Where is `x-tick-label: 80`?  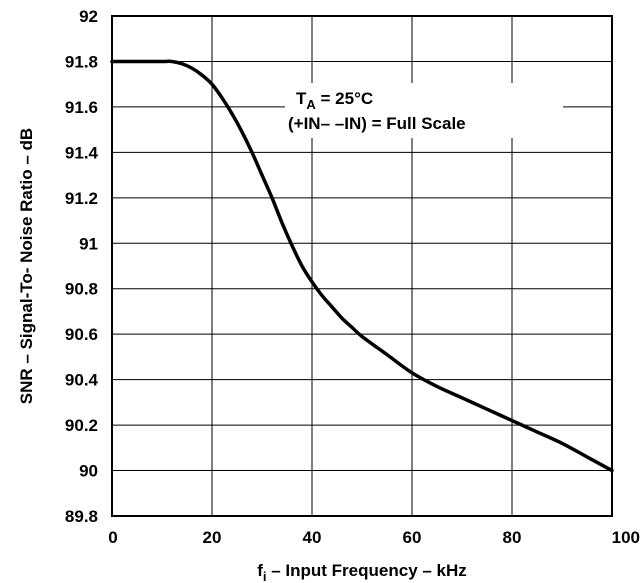
x-tick-label: 80 is located at coordinates (512, 537).